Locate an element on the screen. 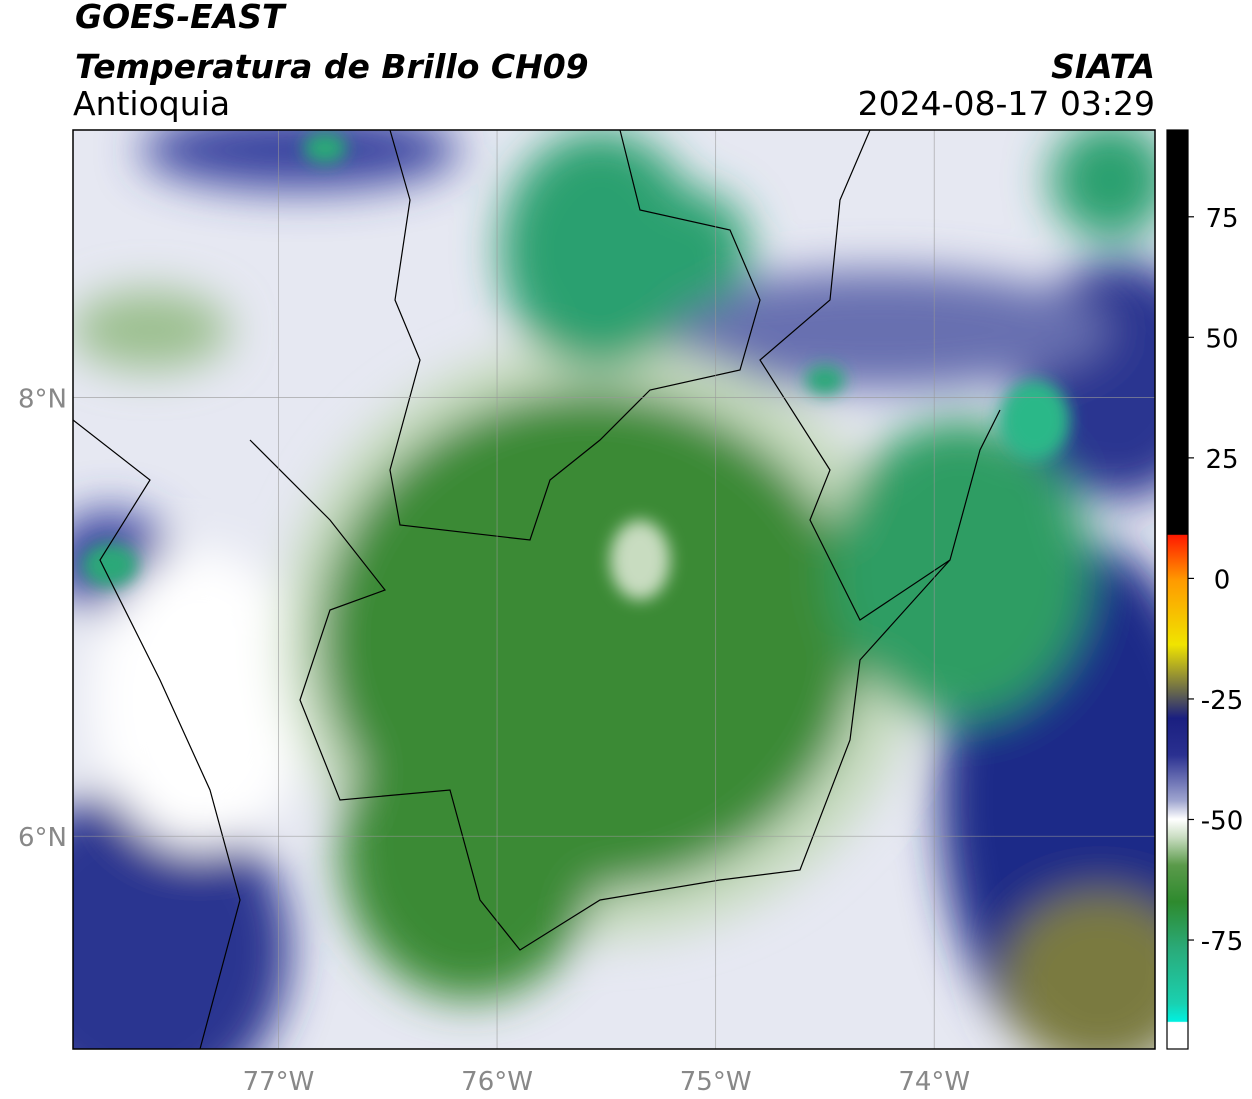  colorbar is located at coordinates (1177, 589).